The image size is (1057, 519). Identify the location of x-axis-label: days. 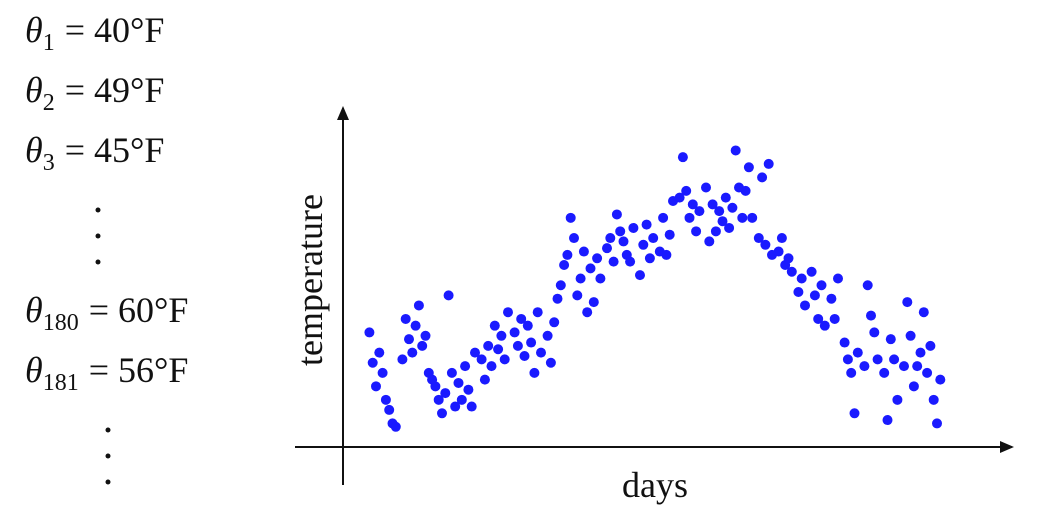
(655, 485).